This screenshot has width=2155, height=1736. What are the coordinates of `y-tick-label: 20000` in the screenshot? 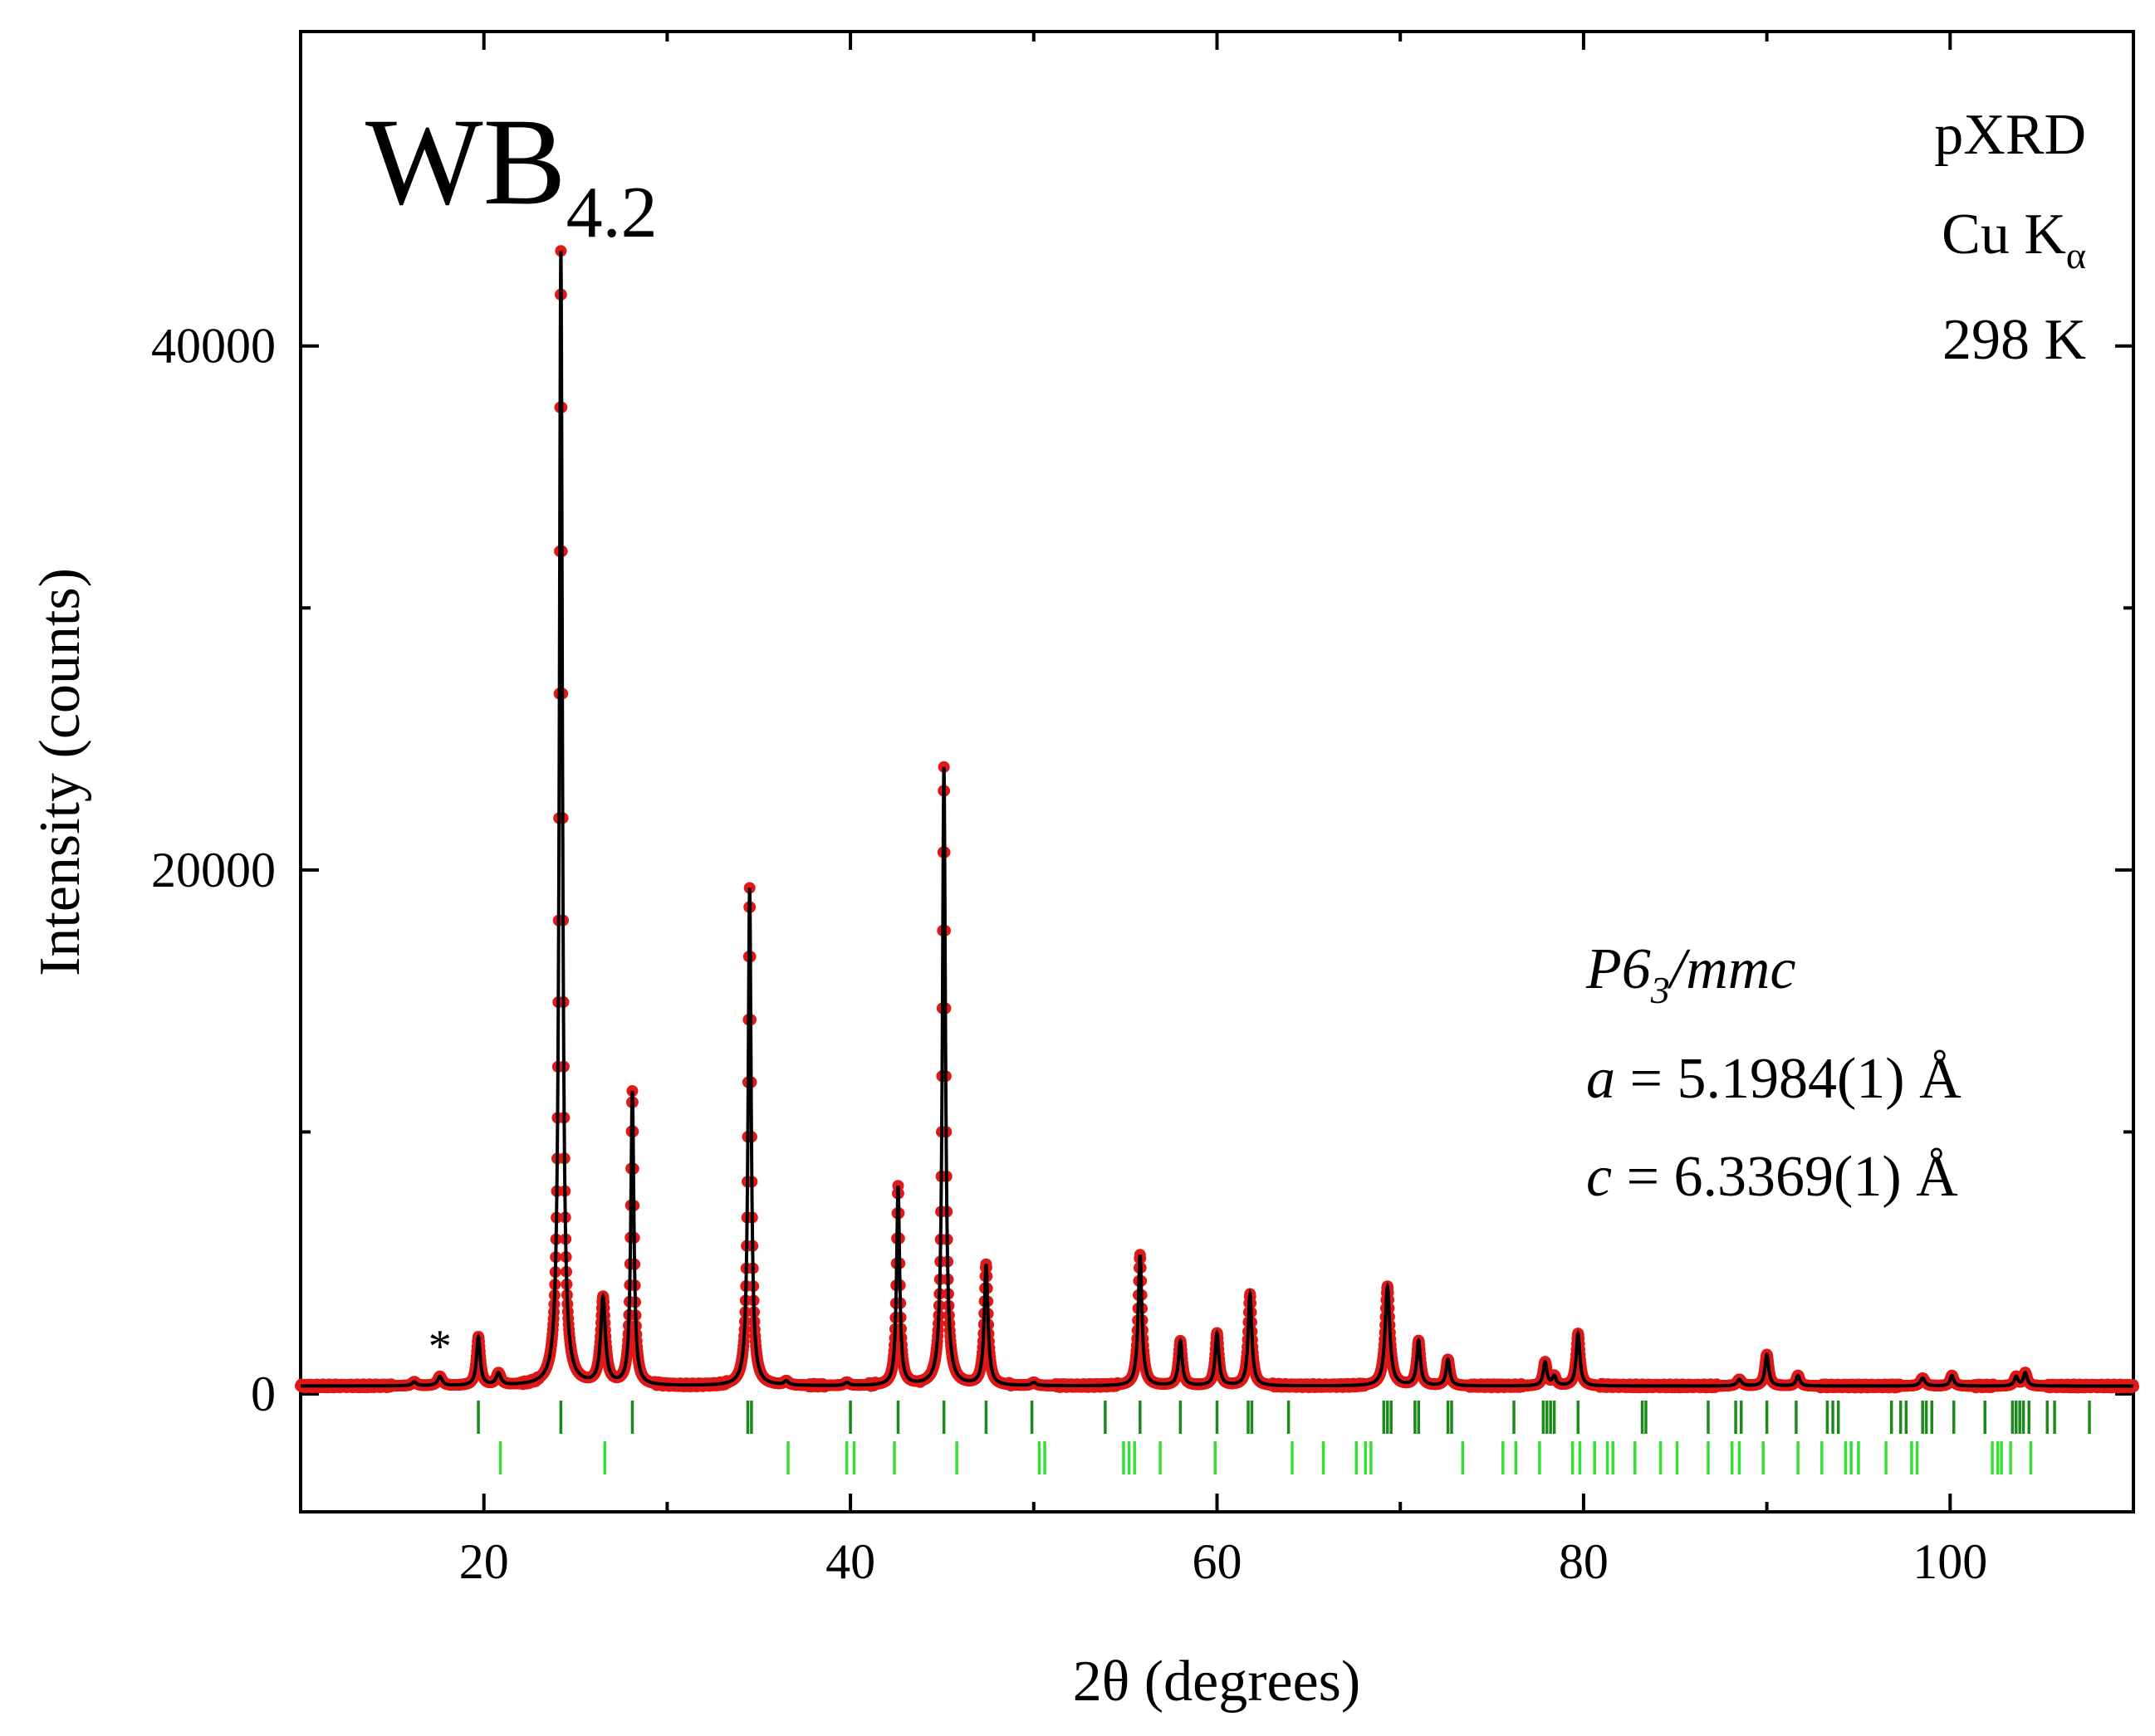 It's located at (214, 870).